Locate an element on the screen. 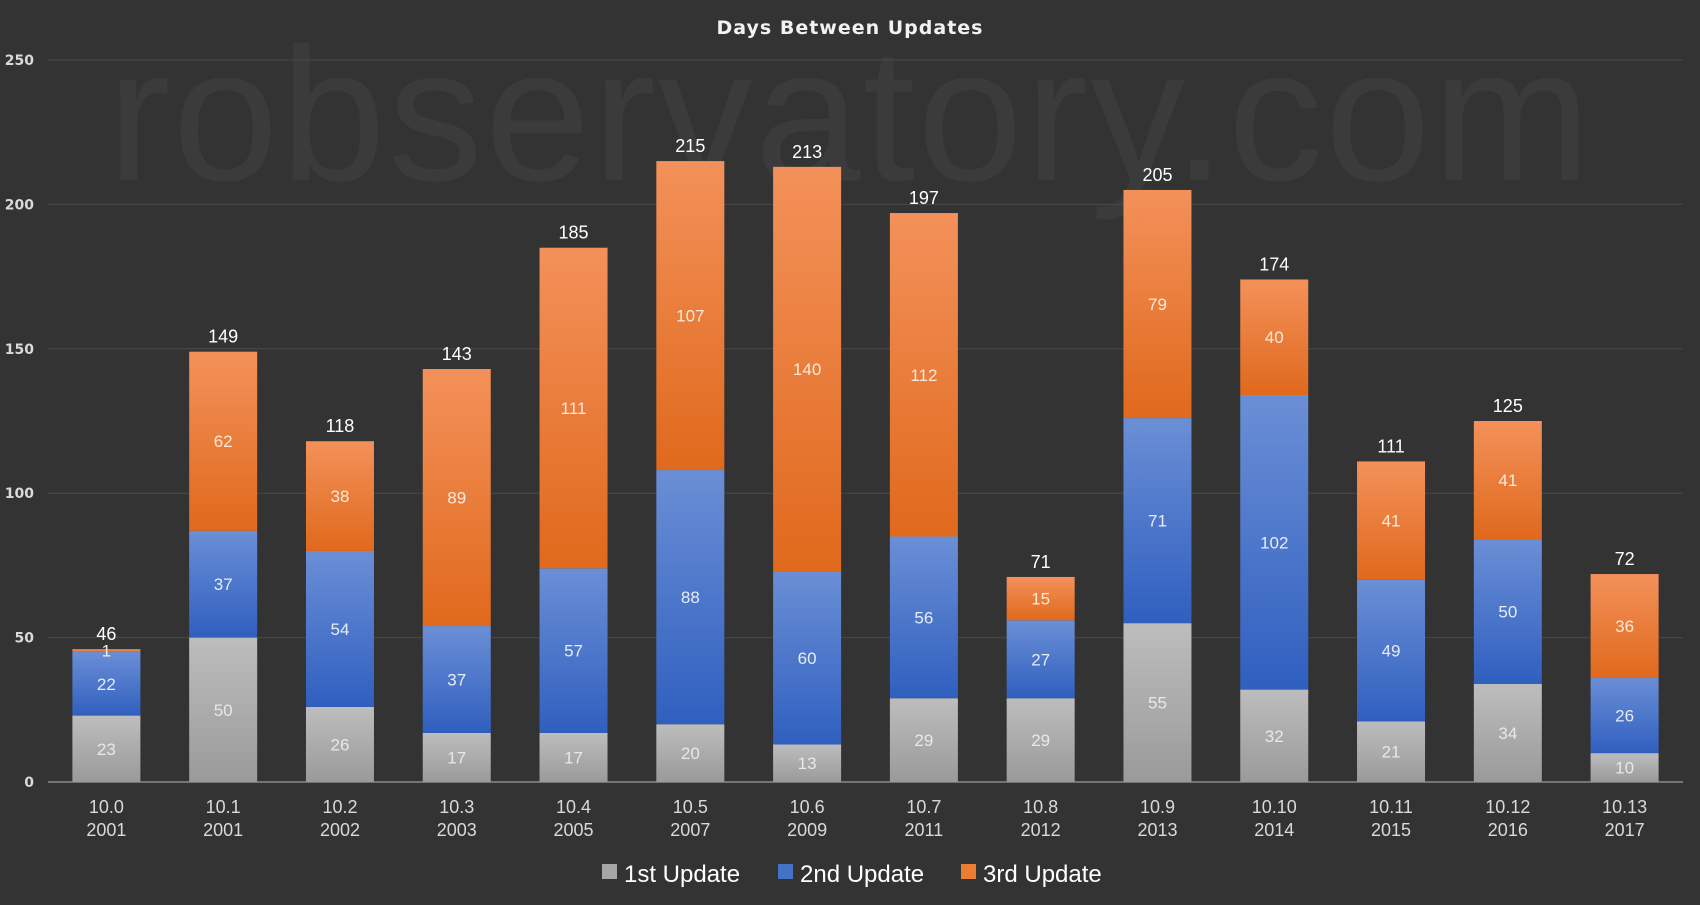  legend: 1st Update 2nd Update 3rd Update is located at coordinates (852, 874).